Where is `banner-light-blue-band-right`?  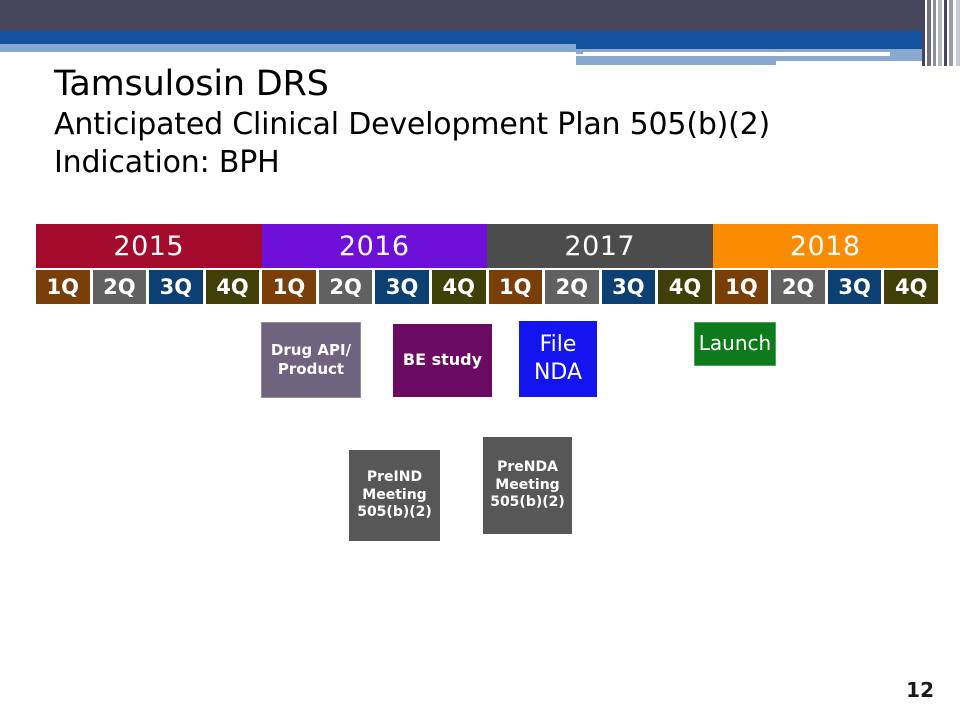
banner-light-blue-band-right is located at coordinates (768, 51).